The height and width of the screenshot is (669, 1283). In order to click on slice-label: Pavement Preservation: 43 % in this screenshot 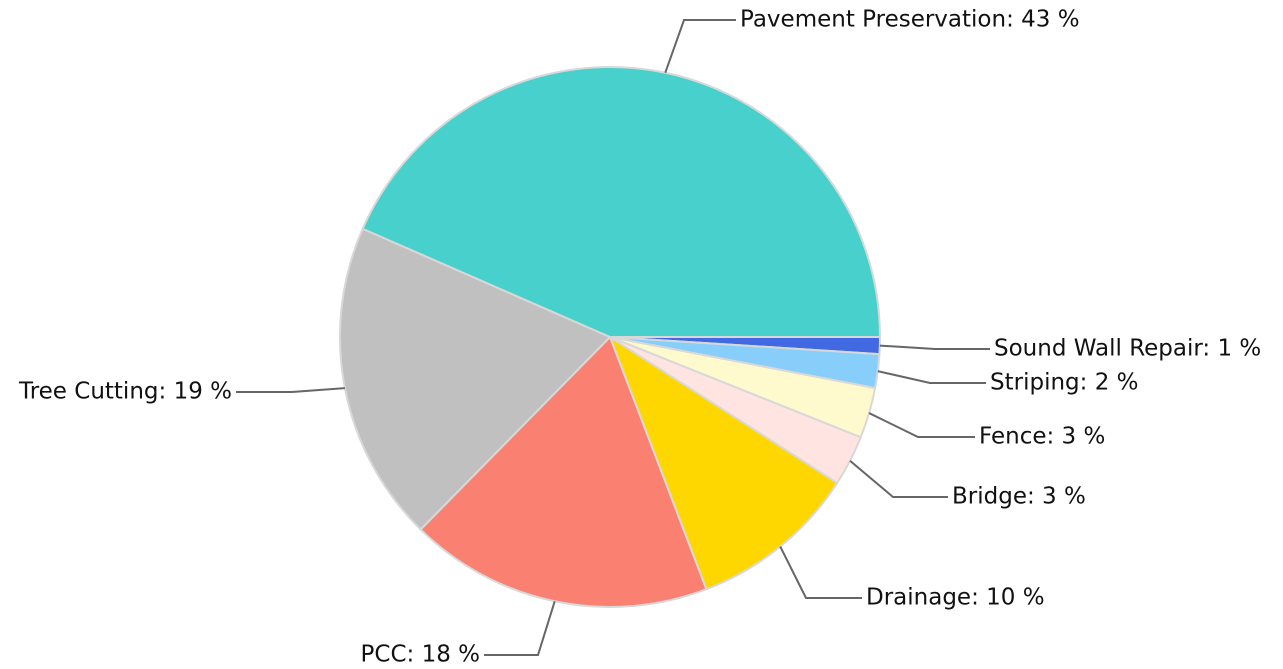, I will do `click(910, 20)`.